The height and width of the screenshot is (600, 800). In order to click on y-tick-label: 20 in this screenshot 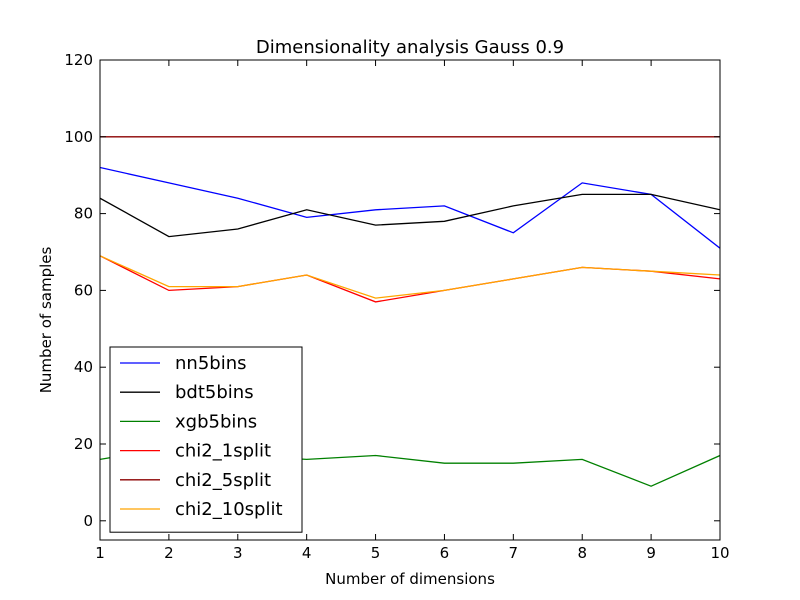, I will do `click(83, 444)`.